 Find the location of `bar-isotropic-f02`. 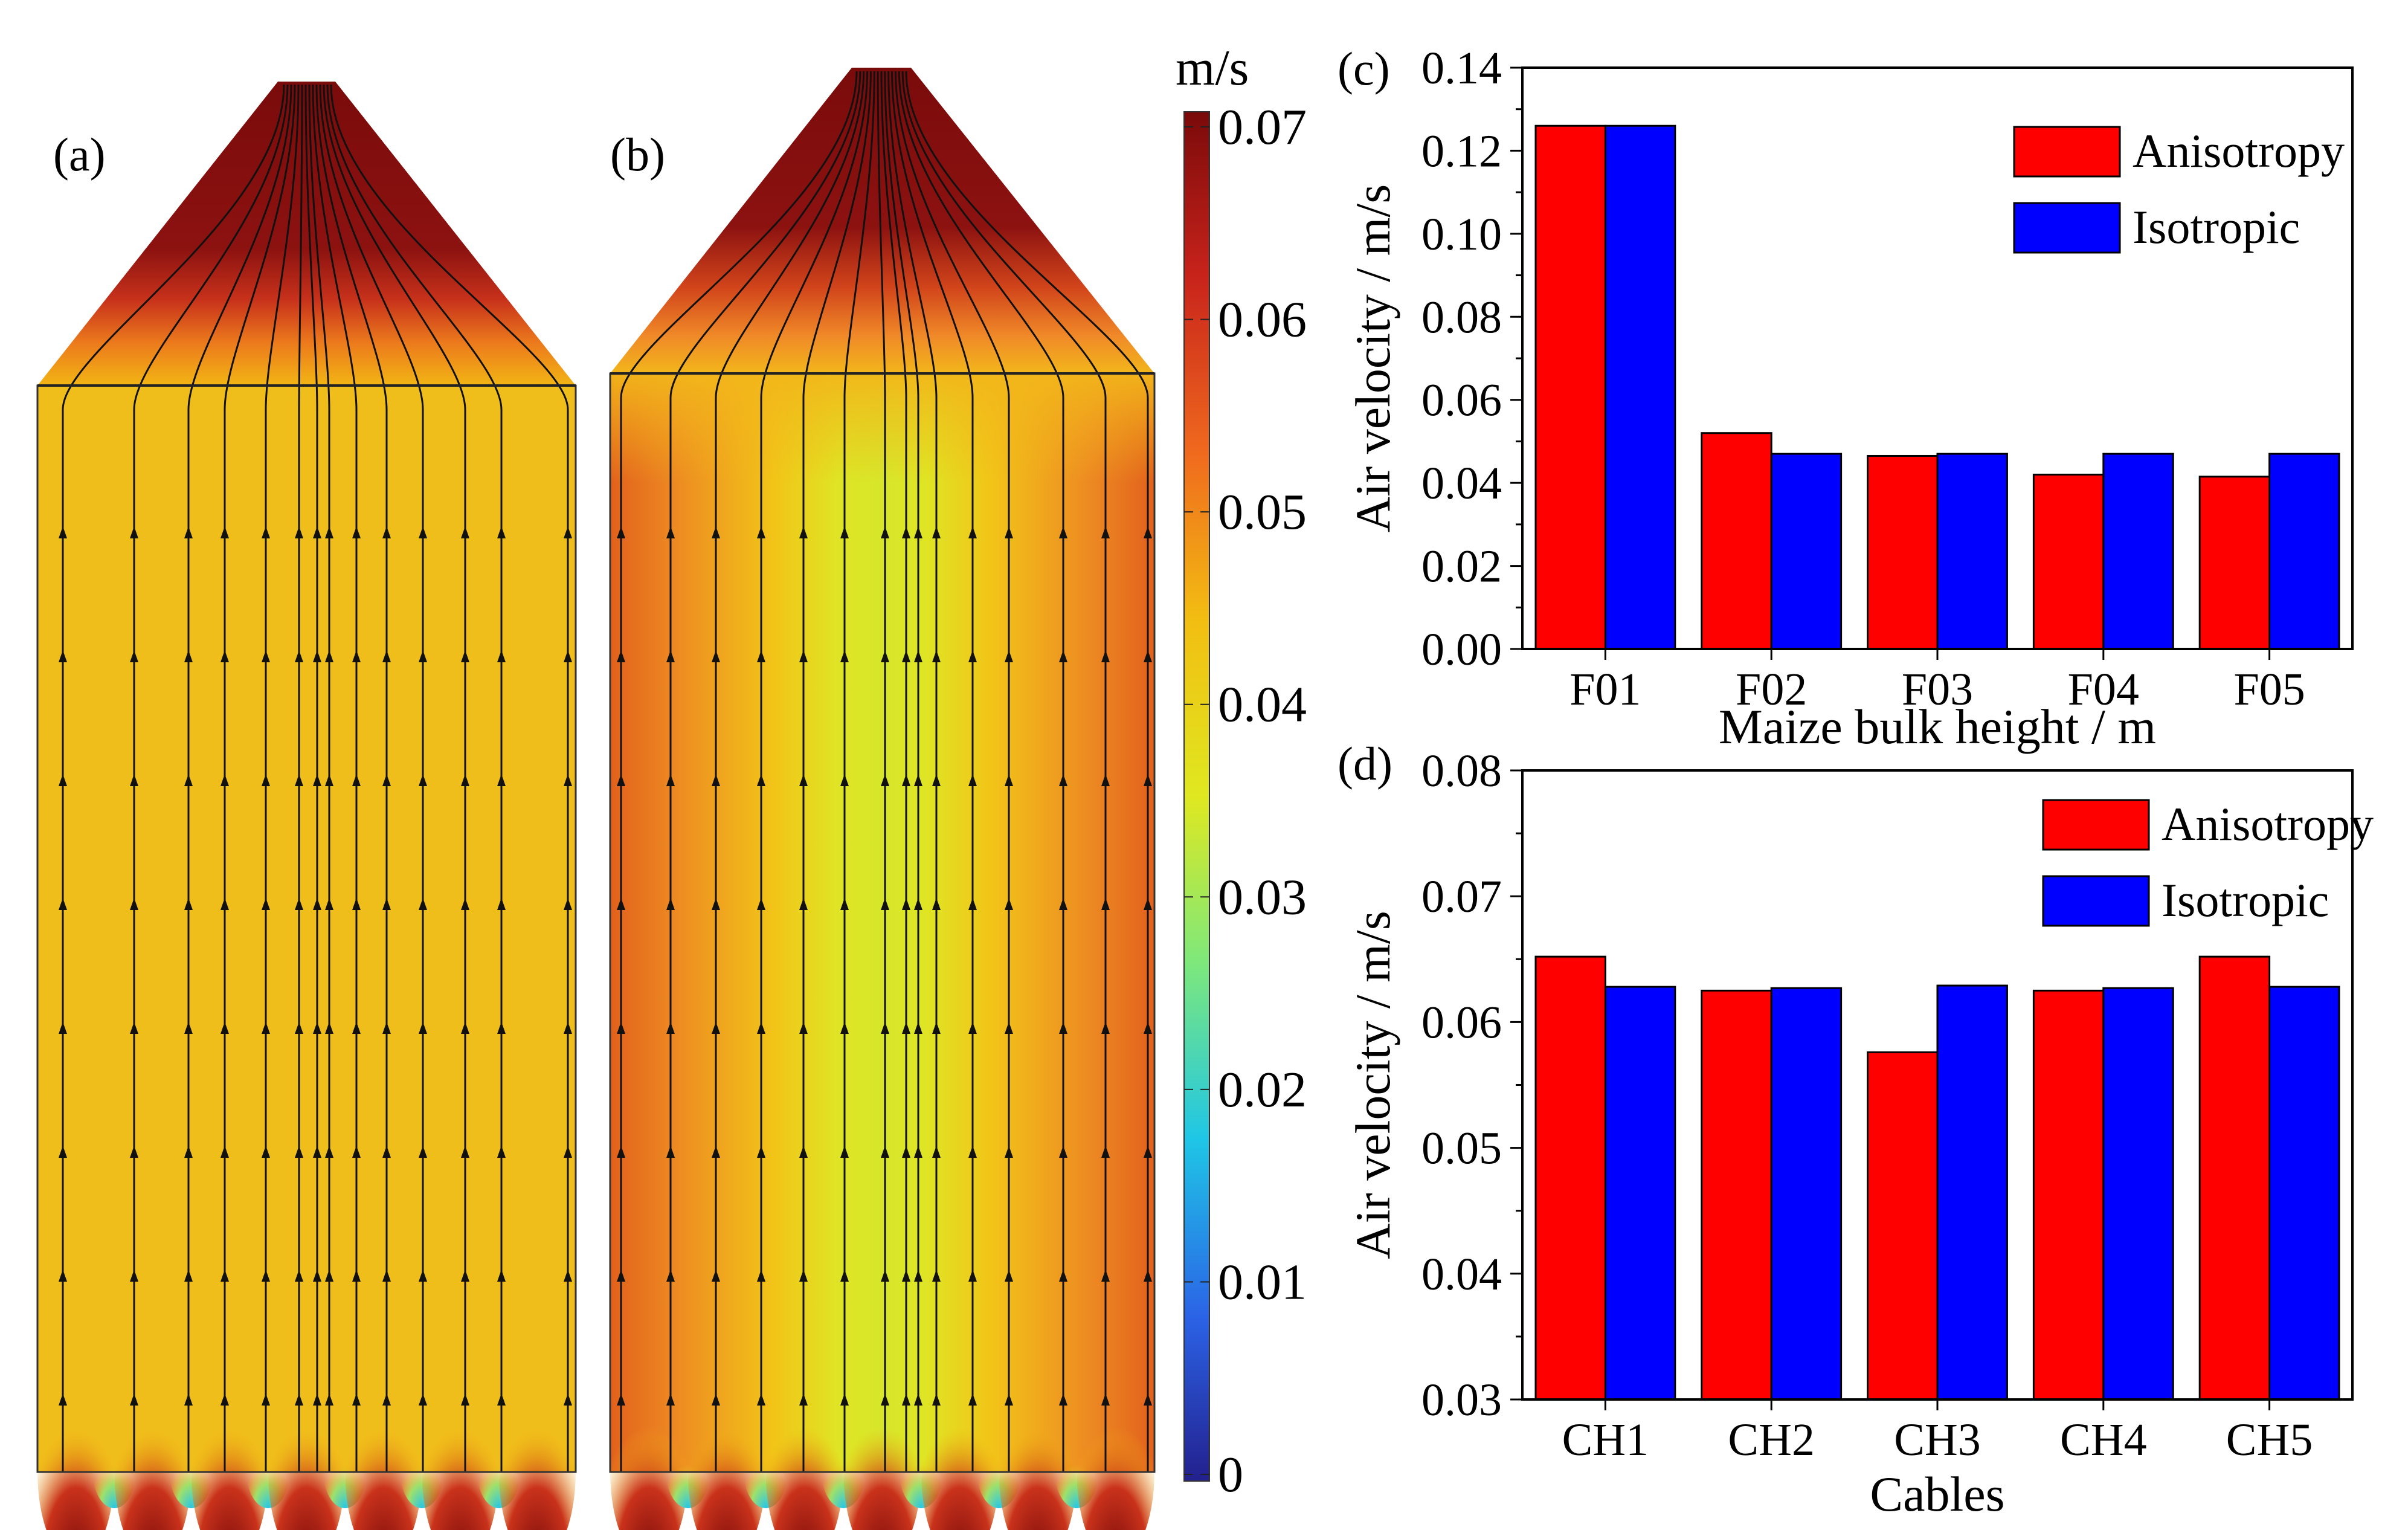

bar-isotropic-f02 is located at coordinates (1807, 551).